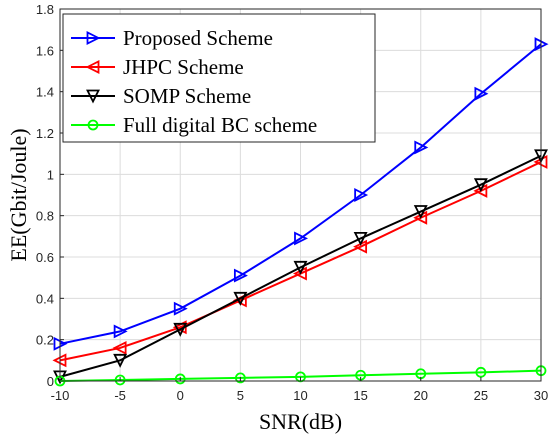  Describe the element at coordinates (45, 216) in the screenshot. I see `y-tick-label: 0.8` at that location.